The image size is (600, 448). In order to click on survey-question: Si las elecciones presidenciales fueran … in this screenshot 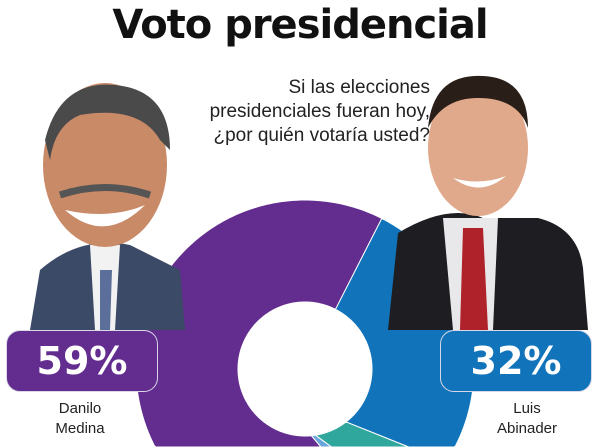, I will do `click(319, 111)`.